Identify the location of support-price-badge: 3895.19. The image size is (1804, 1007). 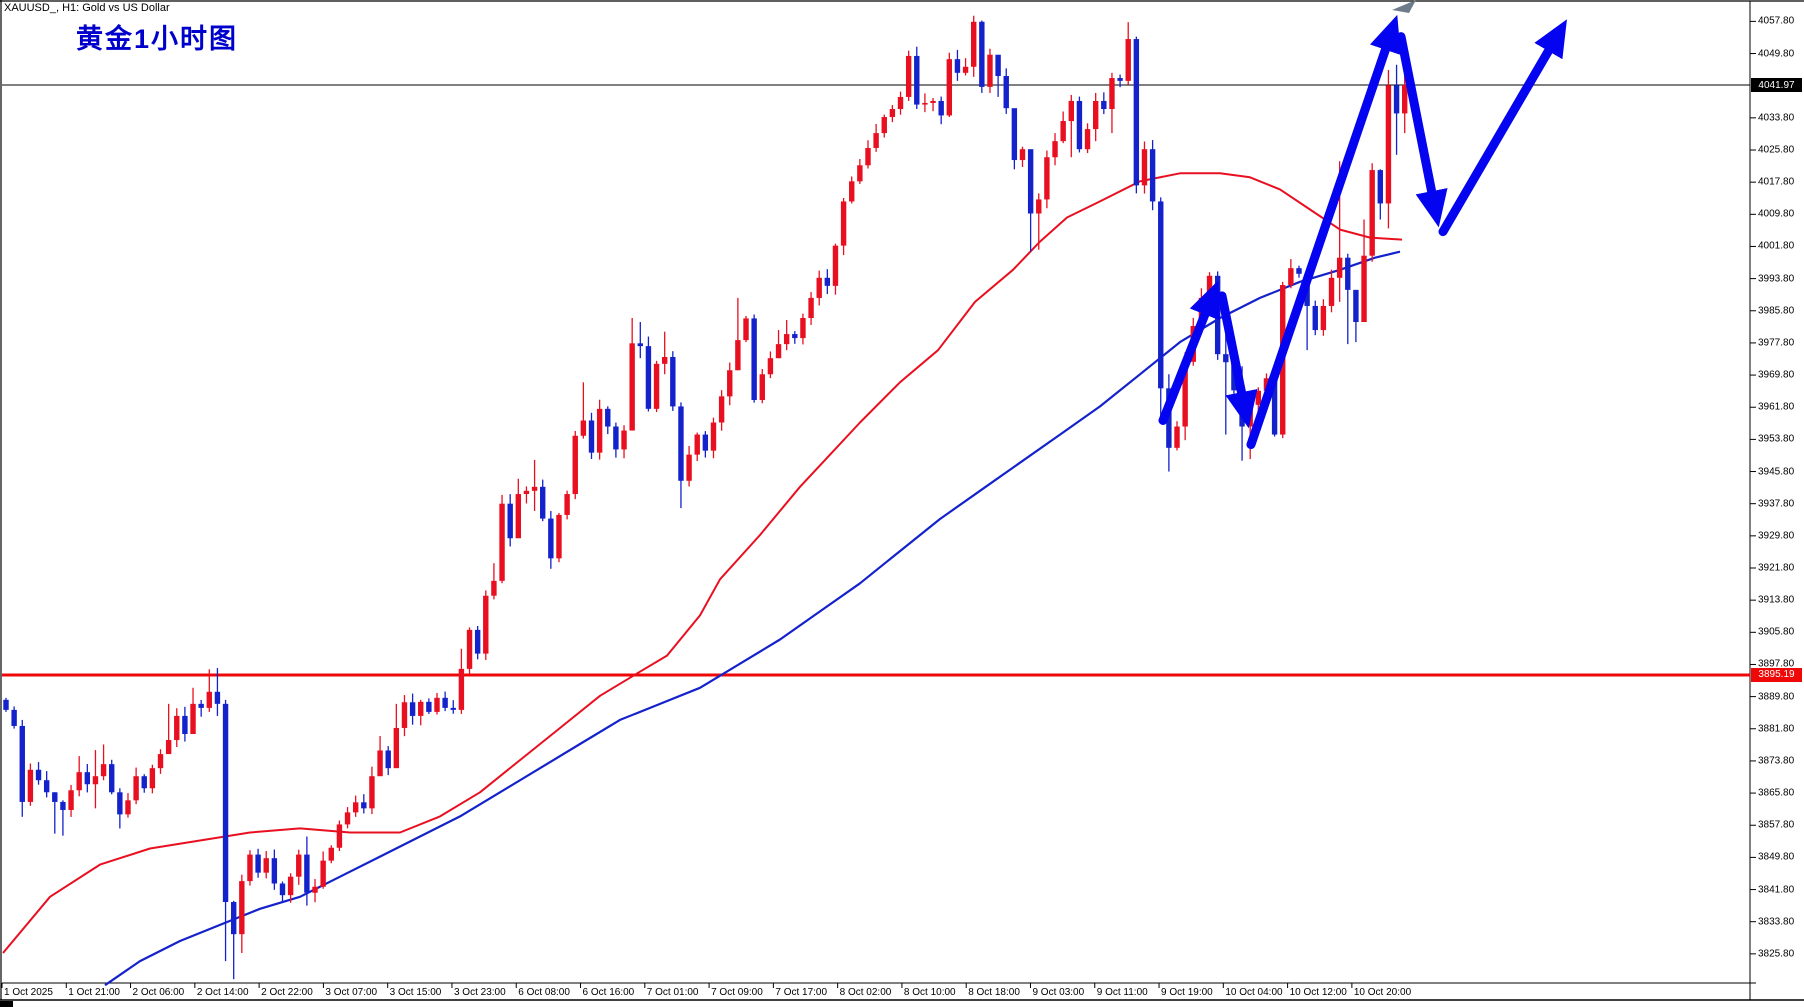
(1776, 674).